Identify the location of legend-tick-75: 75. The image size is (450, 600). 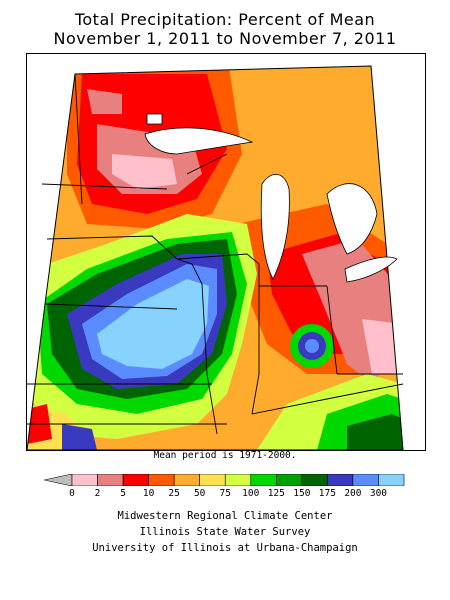
(225, 493).